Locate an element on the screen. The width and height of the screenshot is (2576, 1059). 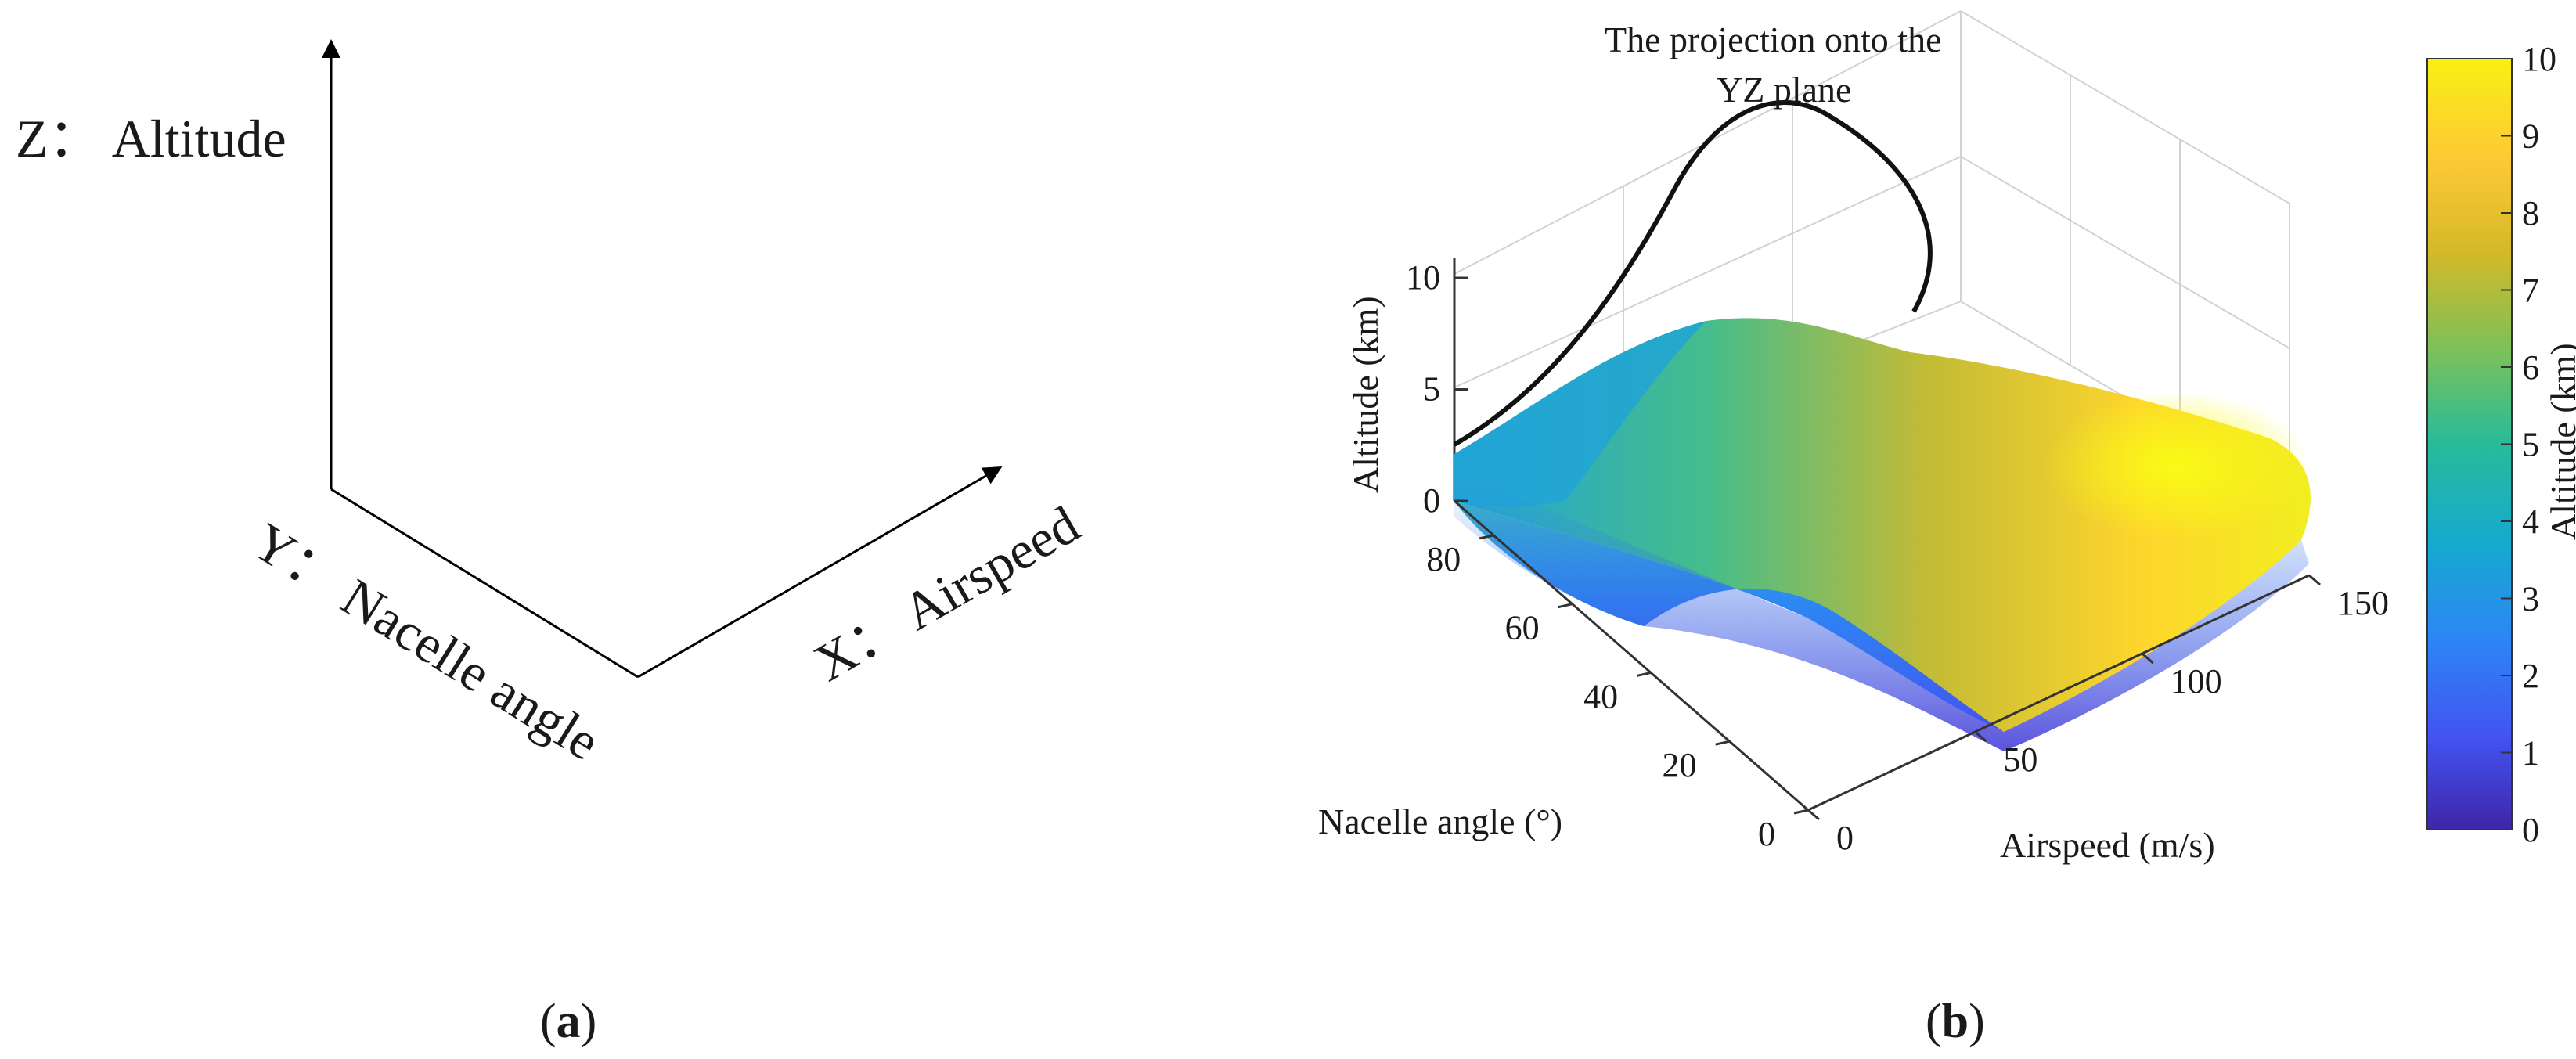
annotation-line-2: YZ plane is located at coordinates (1784, 90).